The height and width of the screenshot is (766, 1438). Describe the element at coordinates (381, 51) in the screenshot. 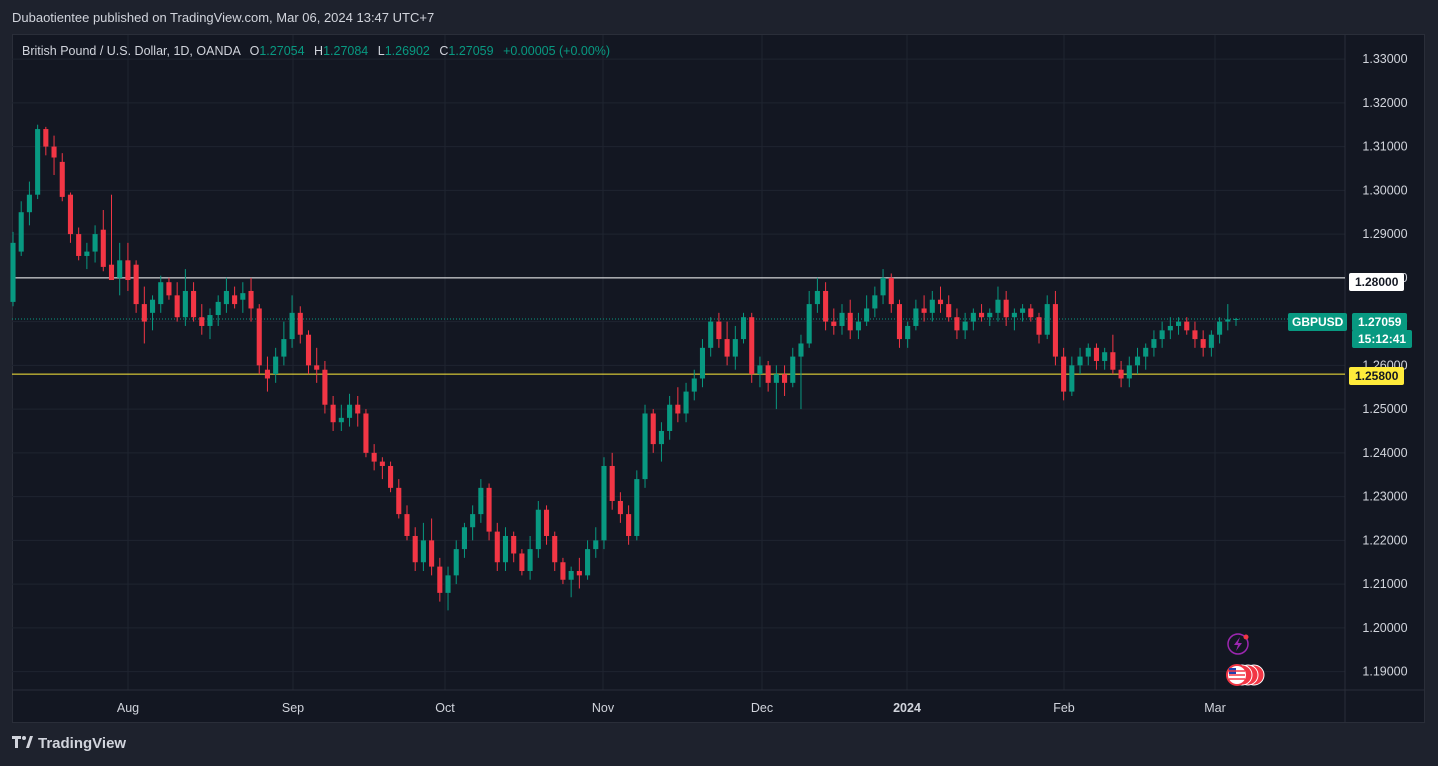

I see `legend-low-label: L` at that location.